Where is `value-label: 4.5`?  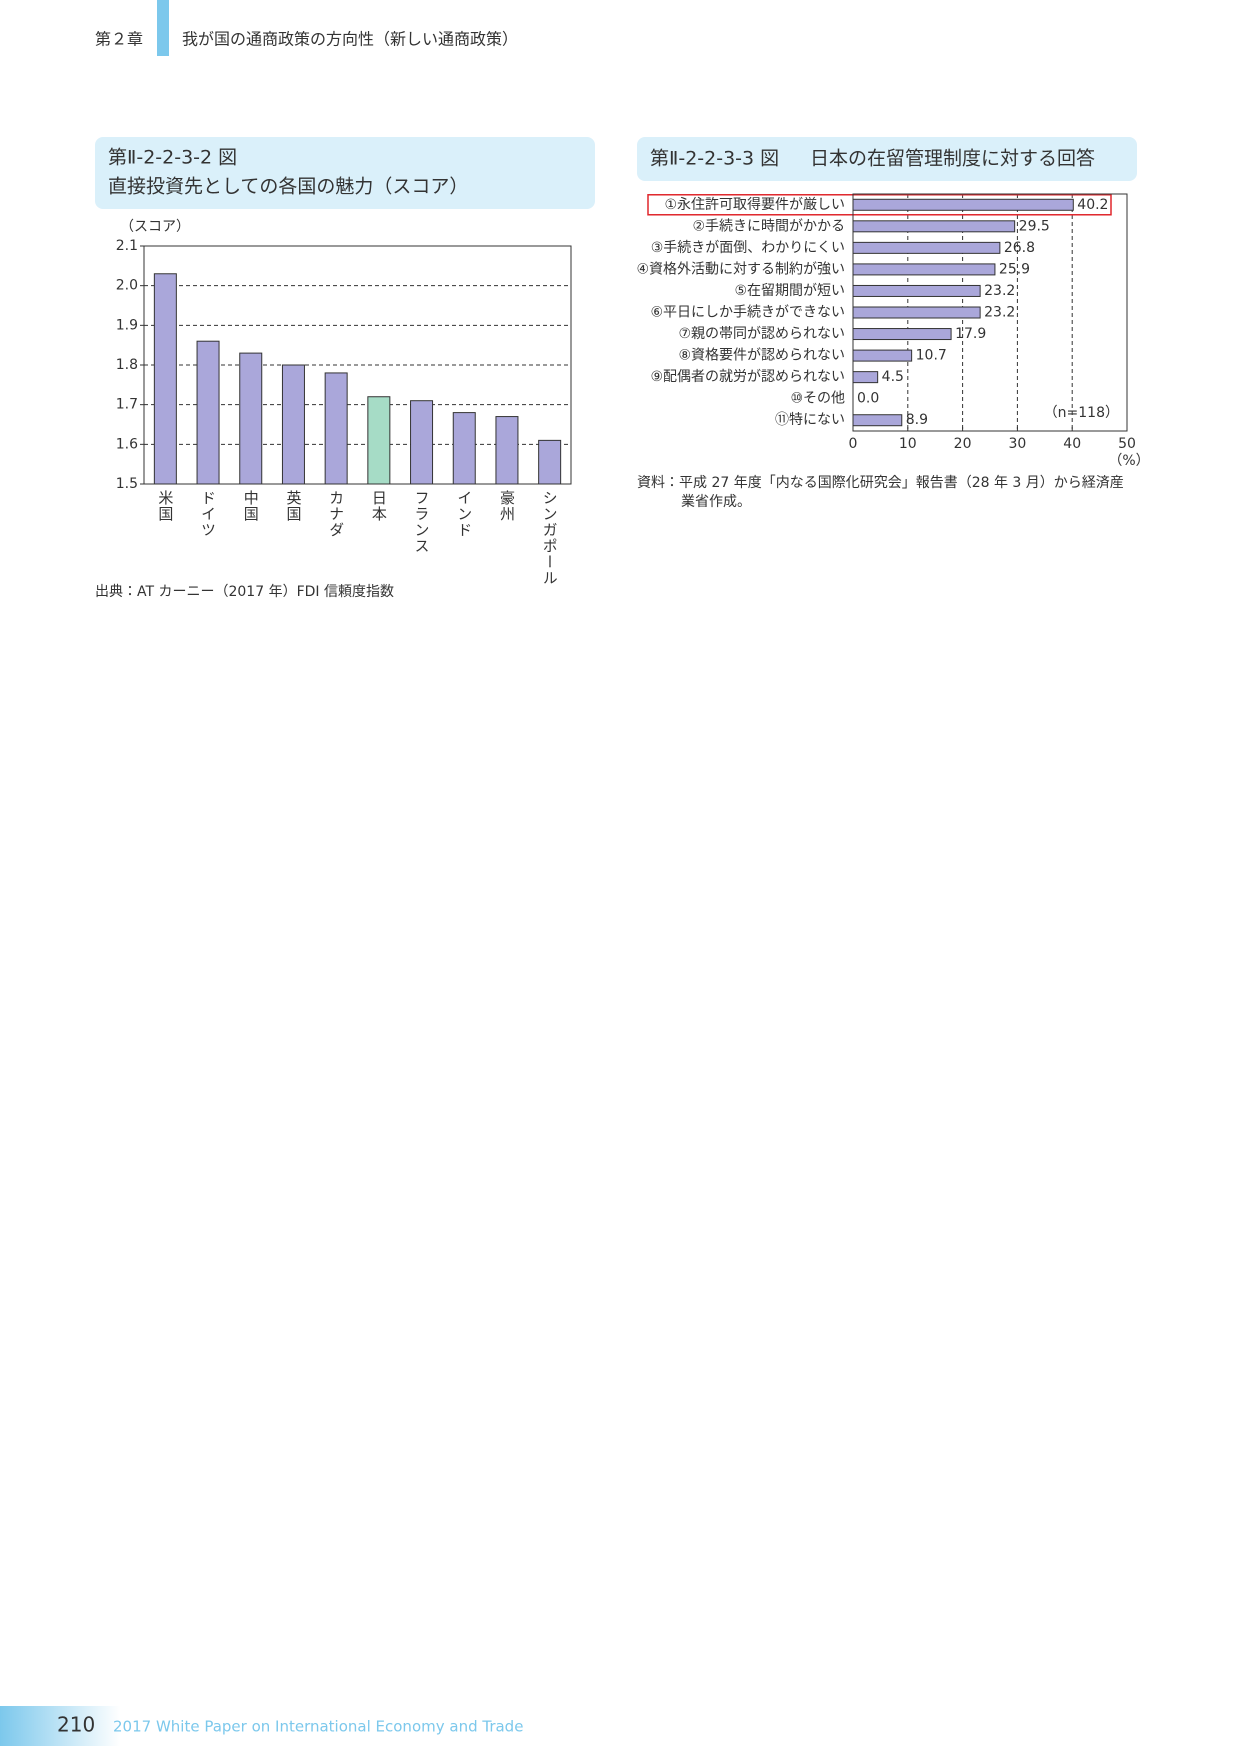
value-label: 4.5 is located at coordinates (893, 377).